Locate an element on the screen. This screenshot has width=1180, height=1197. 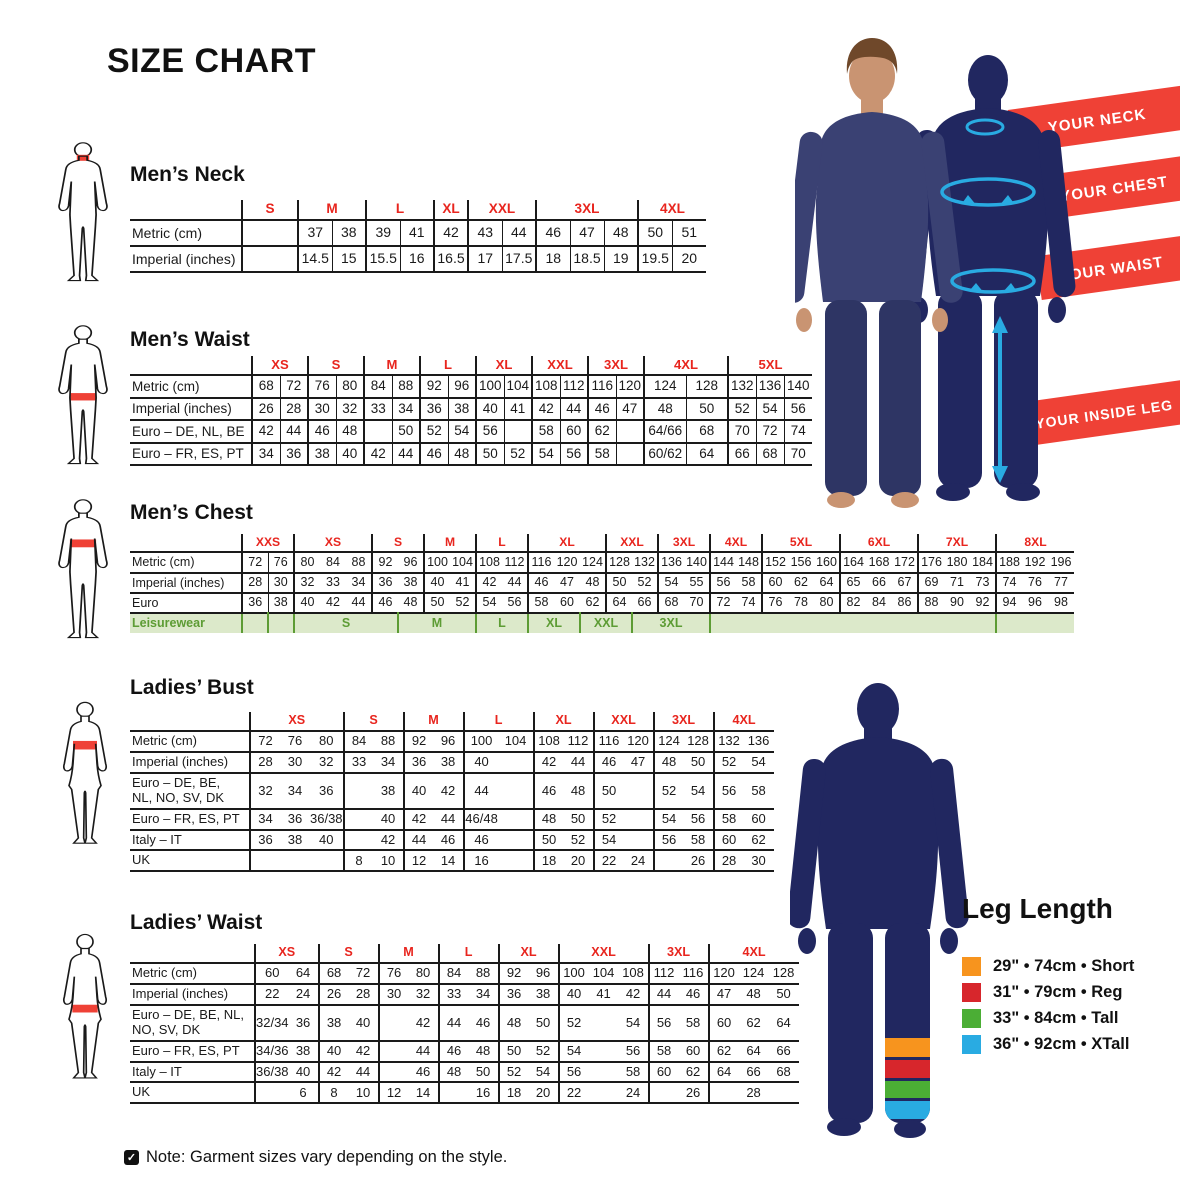
cell: 184 is located at coordinates (982, 561).